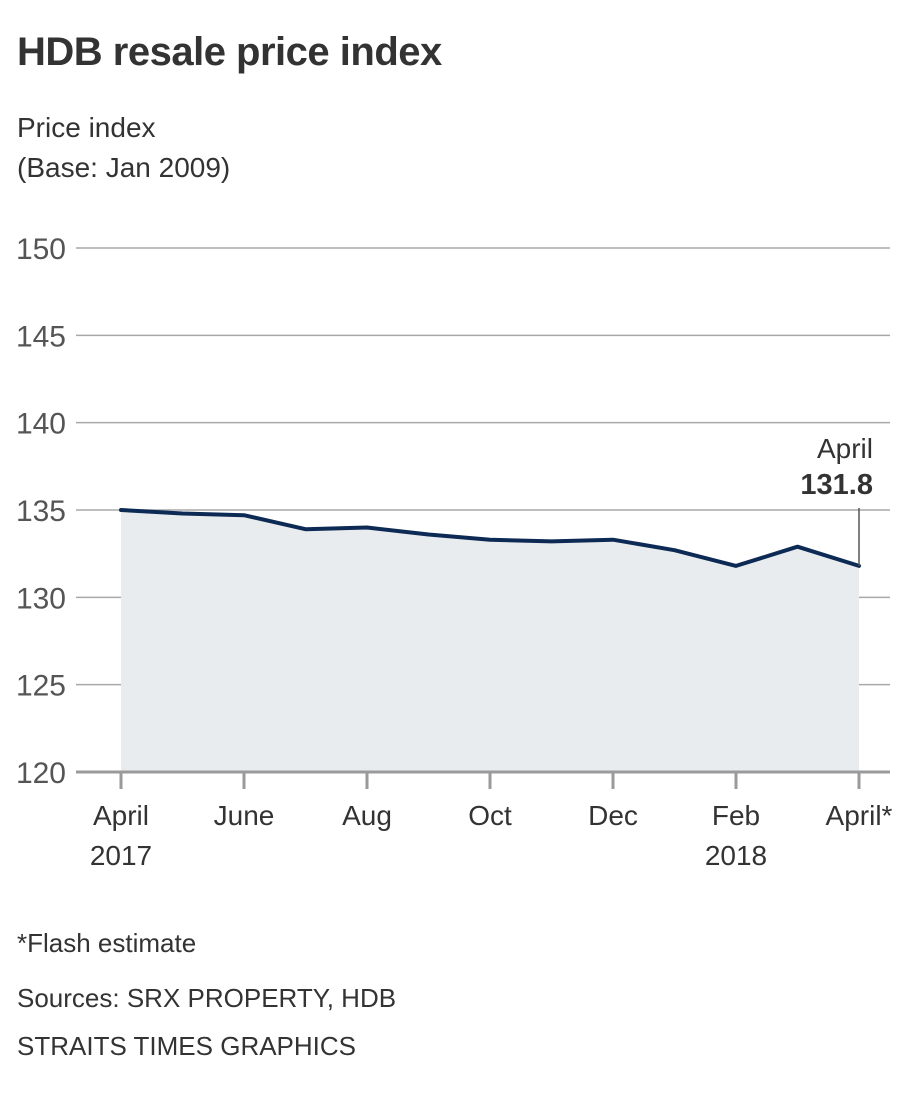 This screenshot has width=920, height=1096. What do you see at coordinates (41, 773) in the screenshot?
I see `y-tick-label: 120` at bounding box center [41, 773].